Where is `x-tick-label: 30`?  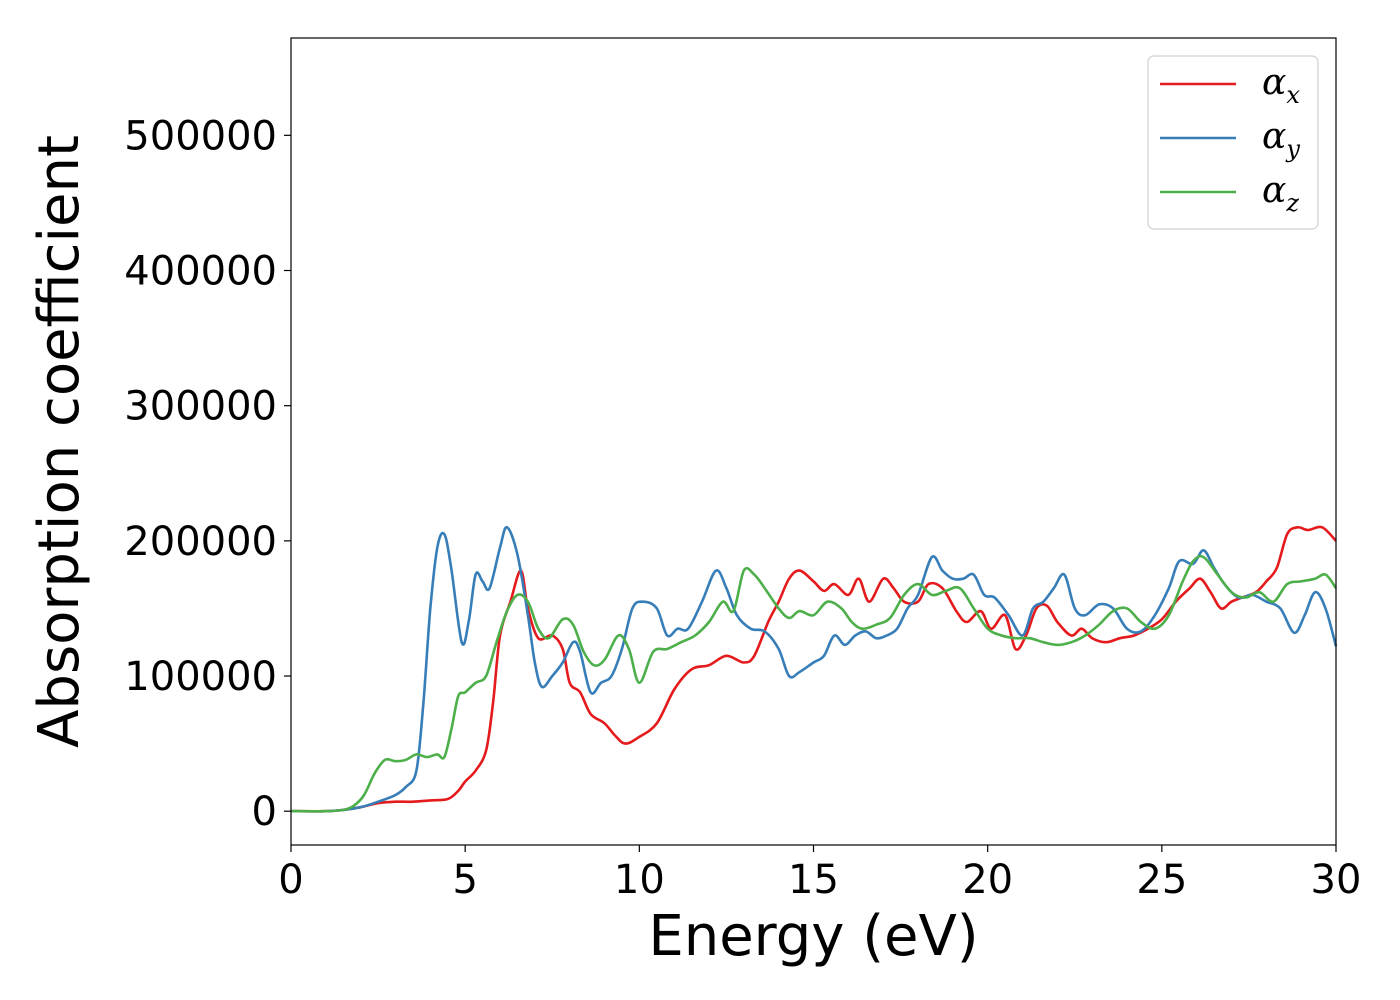
x-tick-label: 30 is located at coordinates (1336, 880).